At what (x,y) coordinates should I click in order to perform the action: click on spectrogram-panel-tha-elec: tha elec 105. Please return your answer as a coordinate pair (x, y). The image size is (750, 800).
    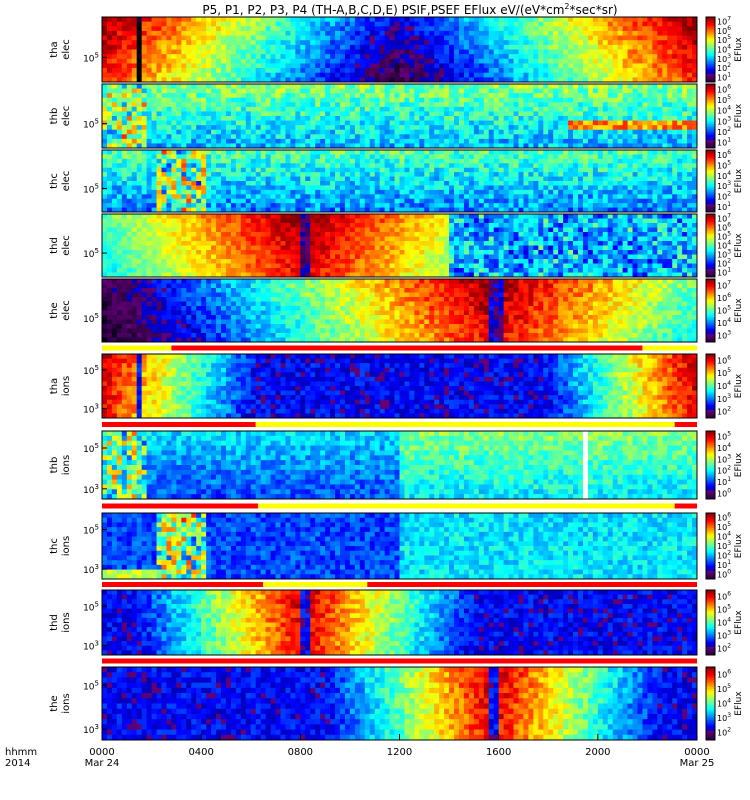
    Looking at the image, I should click on (373, 49).